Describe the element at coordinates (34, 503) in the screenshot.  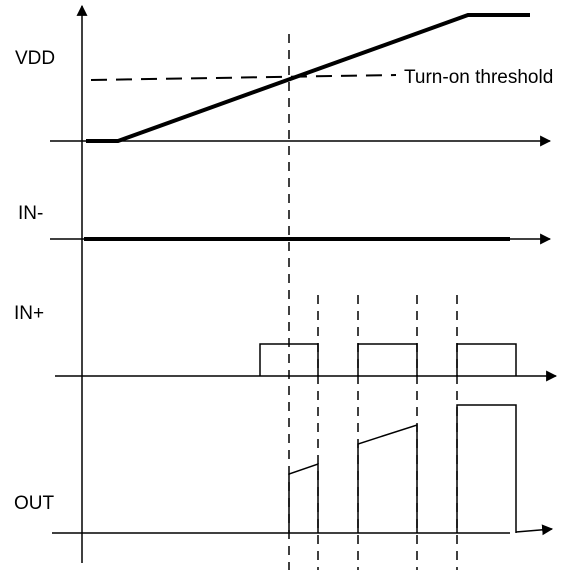
I see `out-label: OUT` at that location.